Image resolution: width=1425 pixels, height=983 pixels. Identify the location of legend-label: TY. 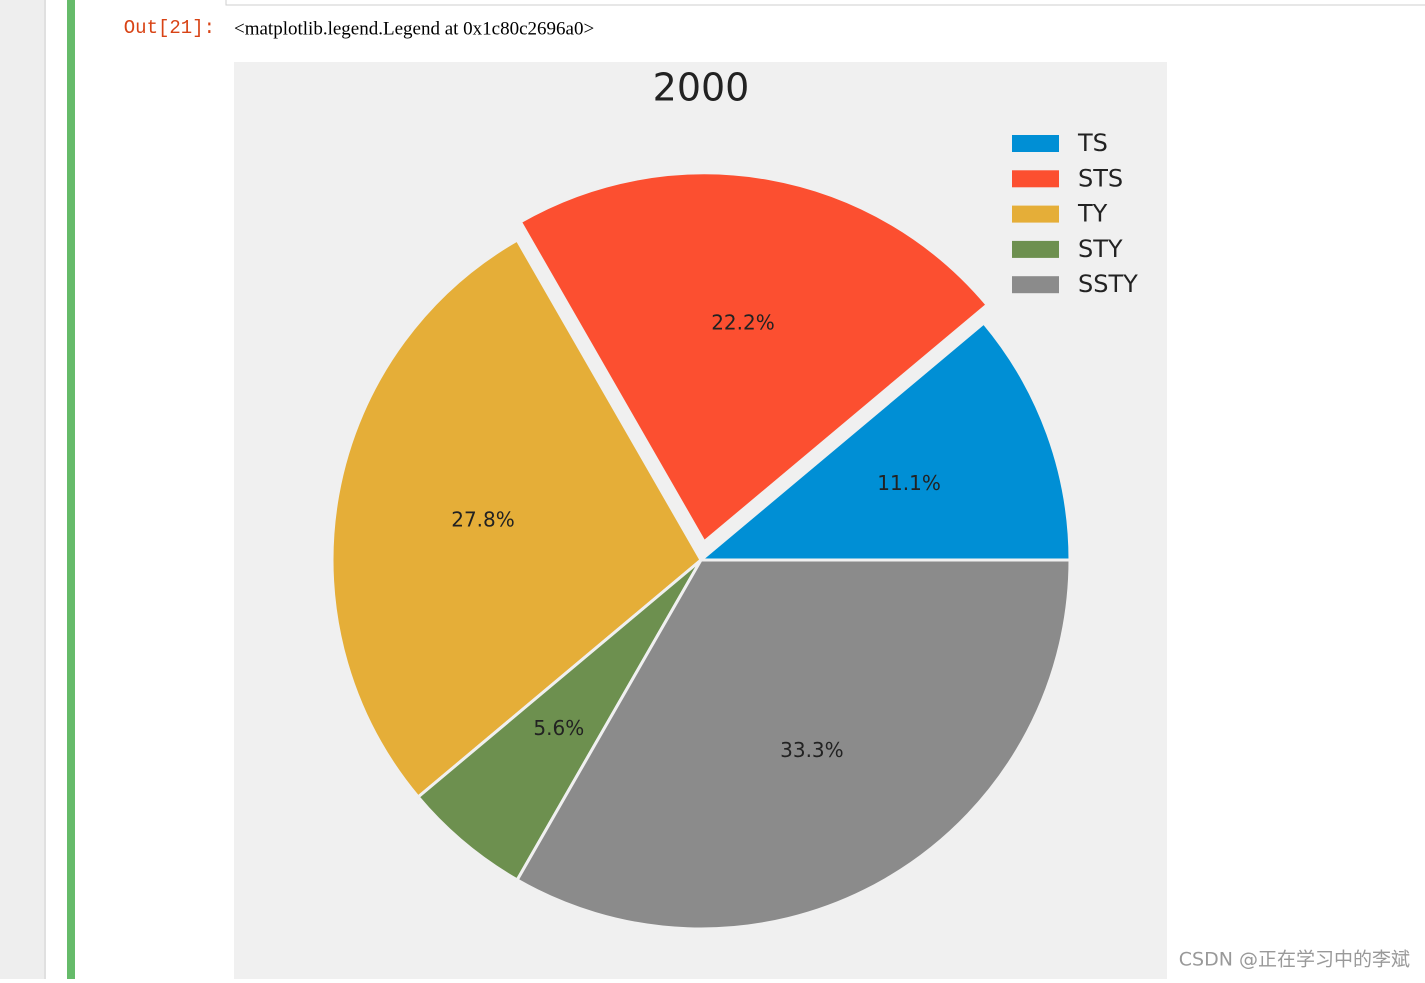
(1092, 214).